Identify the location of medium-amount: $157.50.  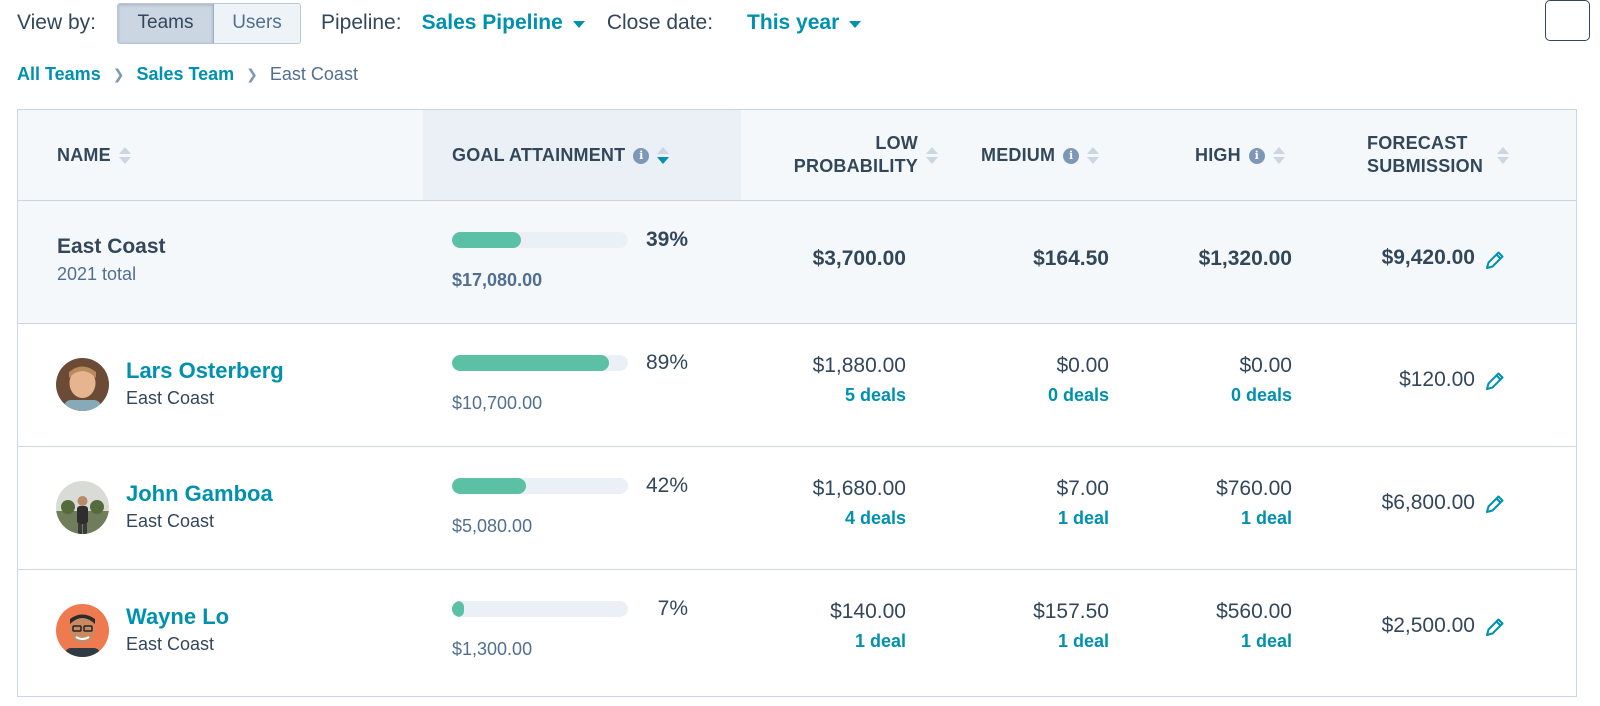
(1071, 611).